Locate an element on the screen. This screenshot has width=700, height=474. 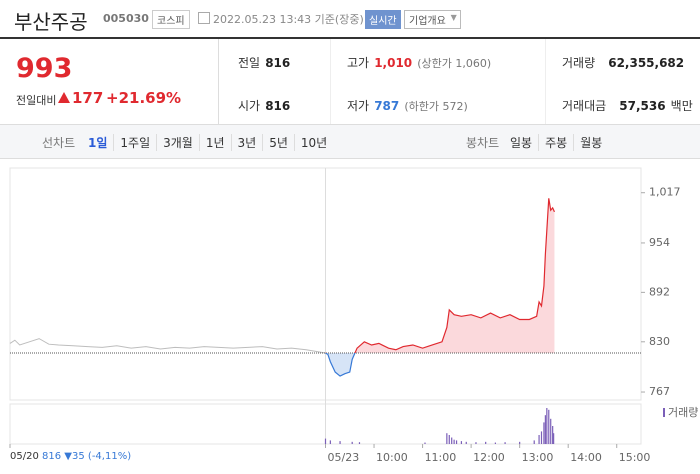
price-line is located at coordinates (167, 346).